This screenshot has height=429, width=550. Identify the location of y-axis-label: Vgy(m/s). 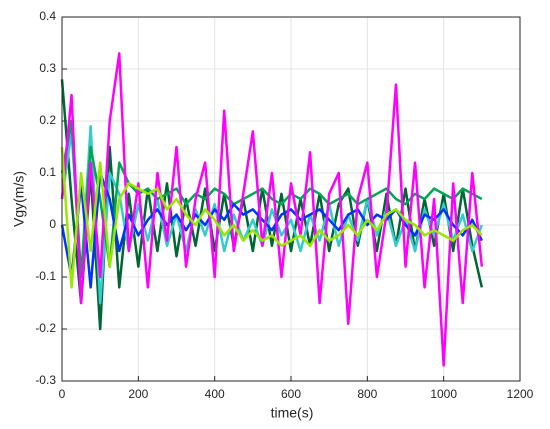
(19, 199).